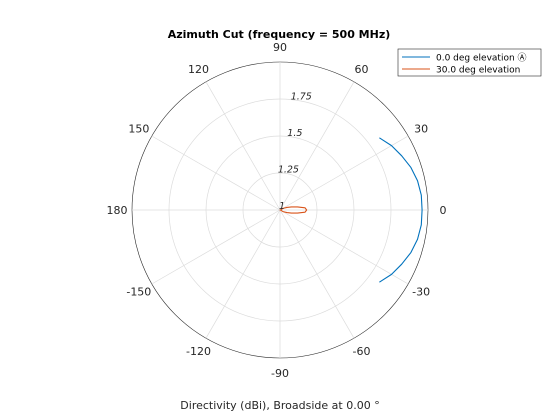 The image size is (560, 420). What do you see at coordinates (362, 69) in the screenshot?
I see `angle-tick-label: 60` at bounding box center [362, 69].